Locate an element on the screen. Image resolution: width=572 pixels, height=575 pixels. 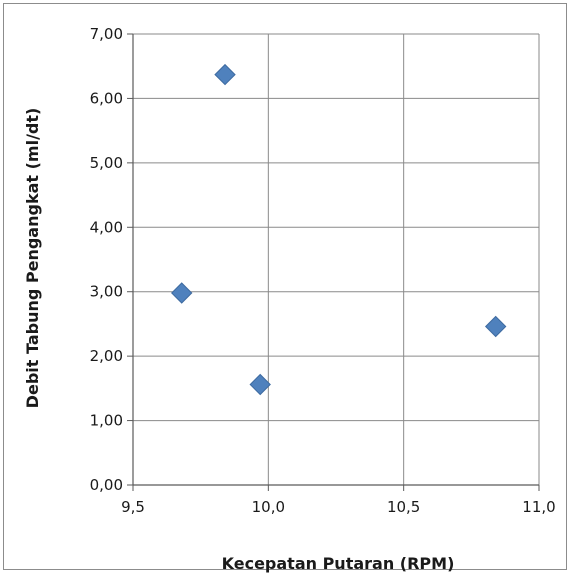
x-tick-label: 11,0 is located at coordinates (538, 507).